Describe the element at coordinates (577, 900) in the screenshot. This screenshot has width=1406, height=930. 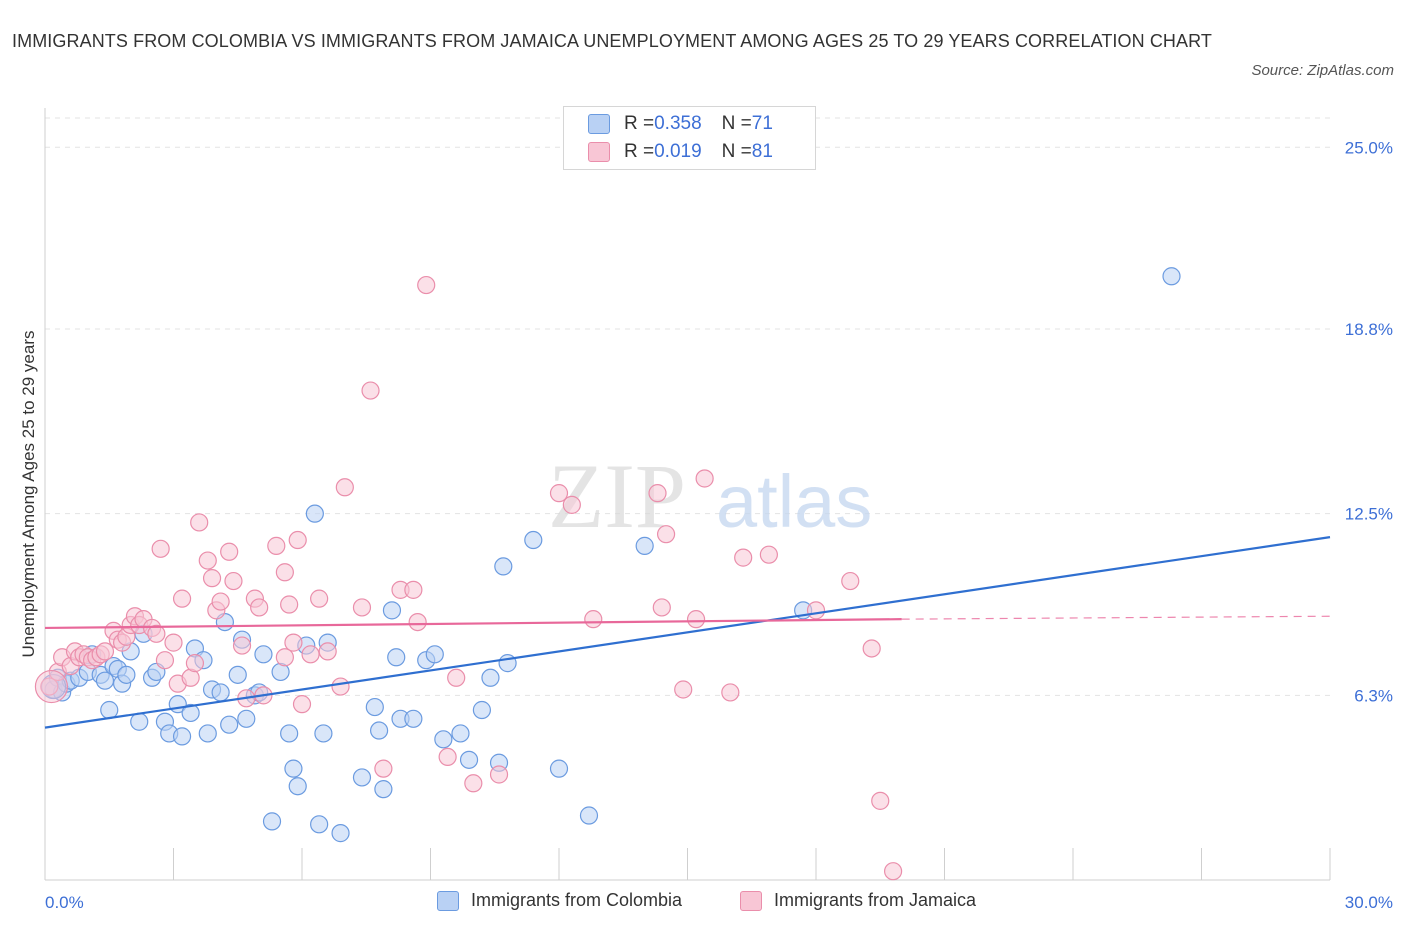
I see `bottom-legend-label-colombia: Immigrants from Colombia` at that location.